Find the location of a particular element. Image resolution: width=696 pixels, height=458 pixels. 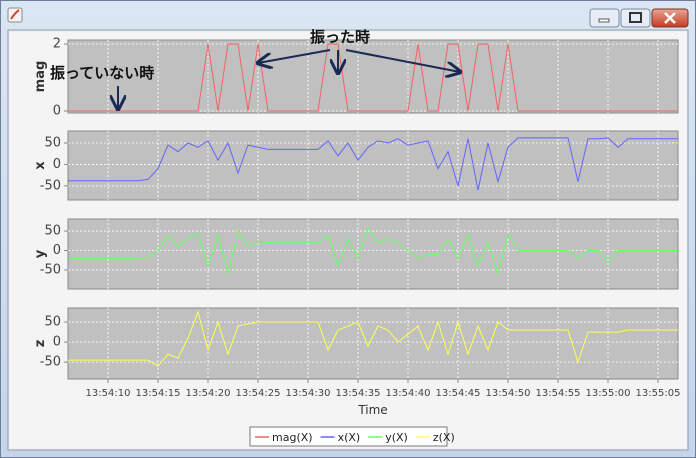

x-tick-label: 13:54:10 is located at coordinates (108, 393).